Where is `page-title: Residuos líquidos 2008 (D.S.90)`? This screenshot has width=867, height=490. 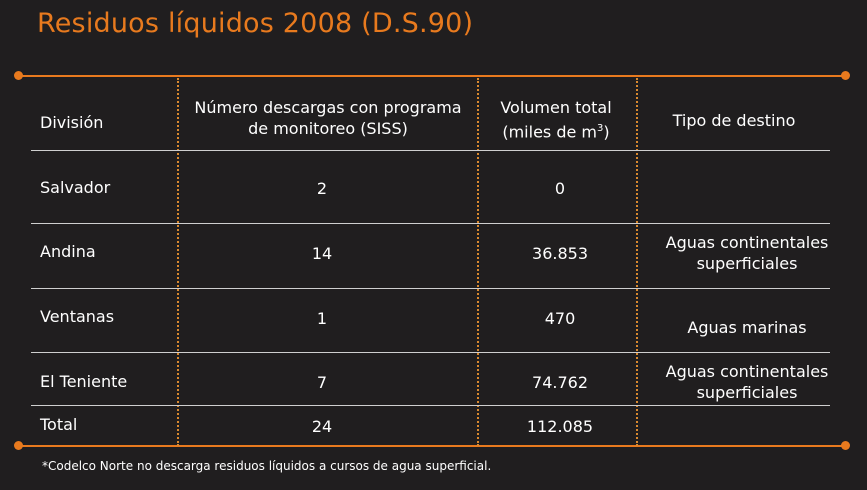 page-title: Residuos líquidos 2008 (D.S.90) is located at coordinates (255, 23).